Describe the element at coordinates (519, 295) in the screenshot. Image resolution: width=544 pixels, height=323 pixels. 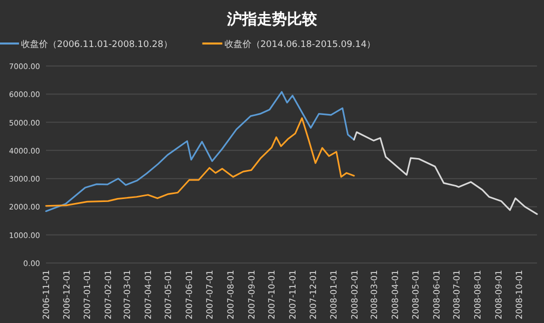
I see `x-tick-label: 2008-10-01` at that location.